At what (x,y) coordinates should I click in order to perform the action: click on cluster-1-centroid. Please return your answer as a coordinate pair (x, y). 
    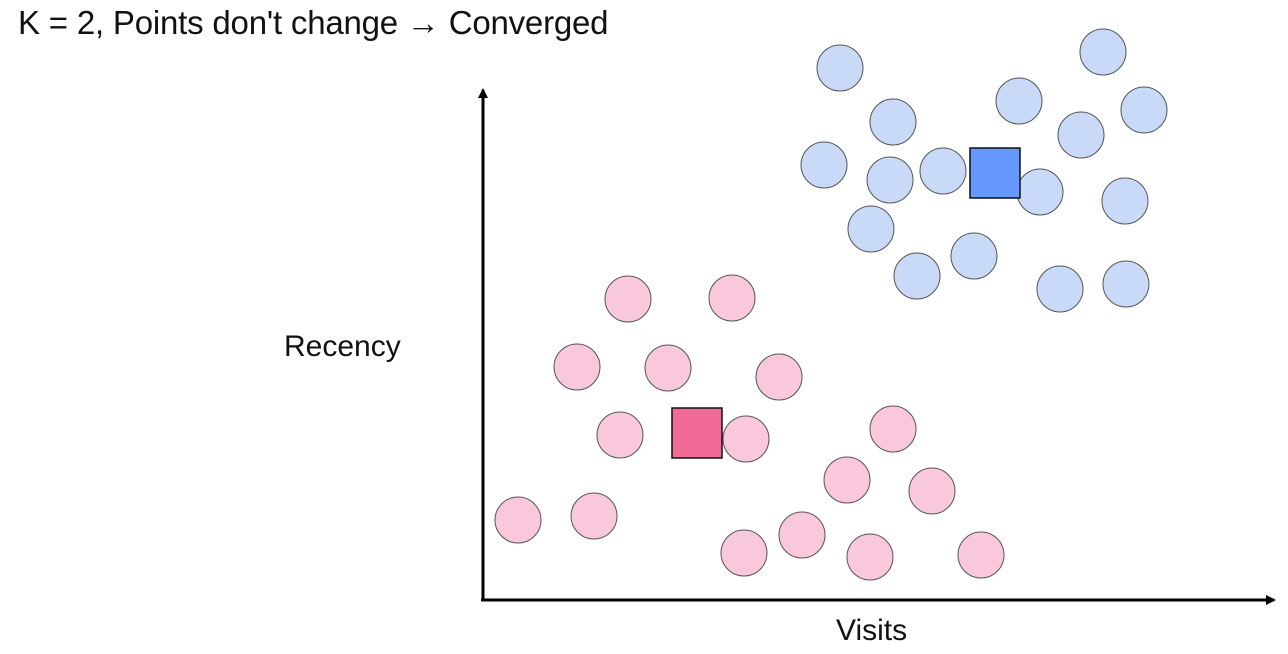
    Looking at the image, I should click on (995, 173).